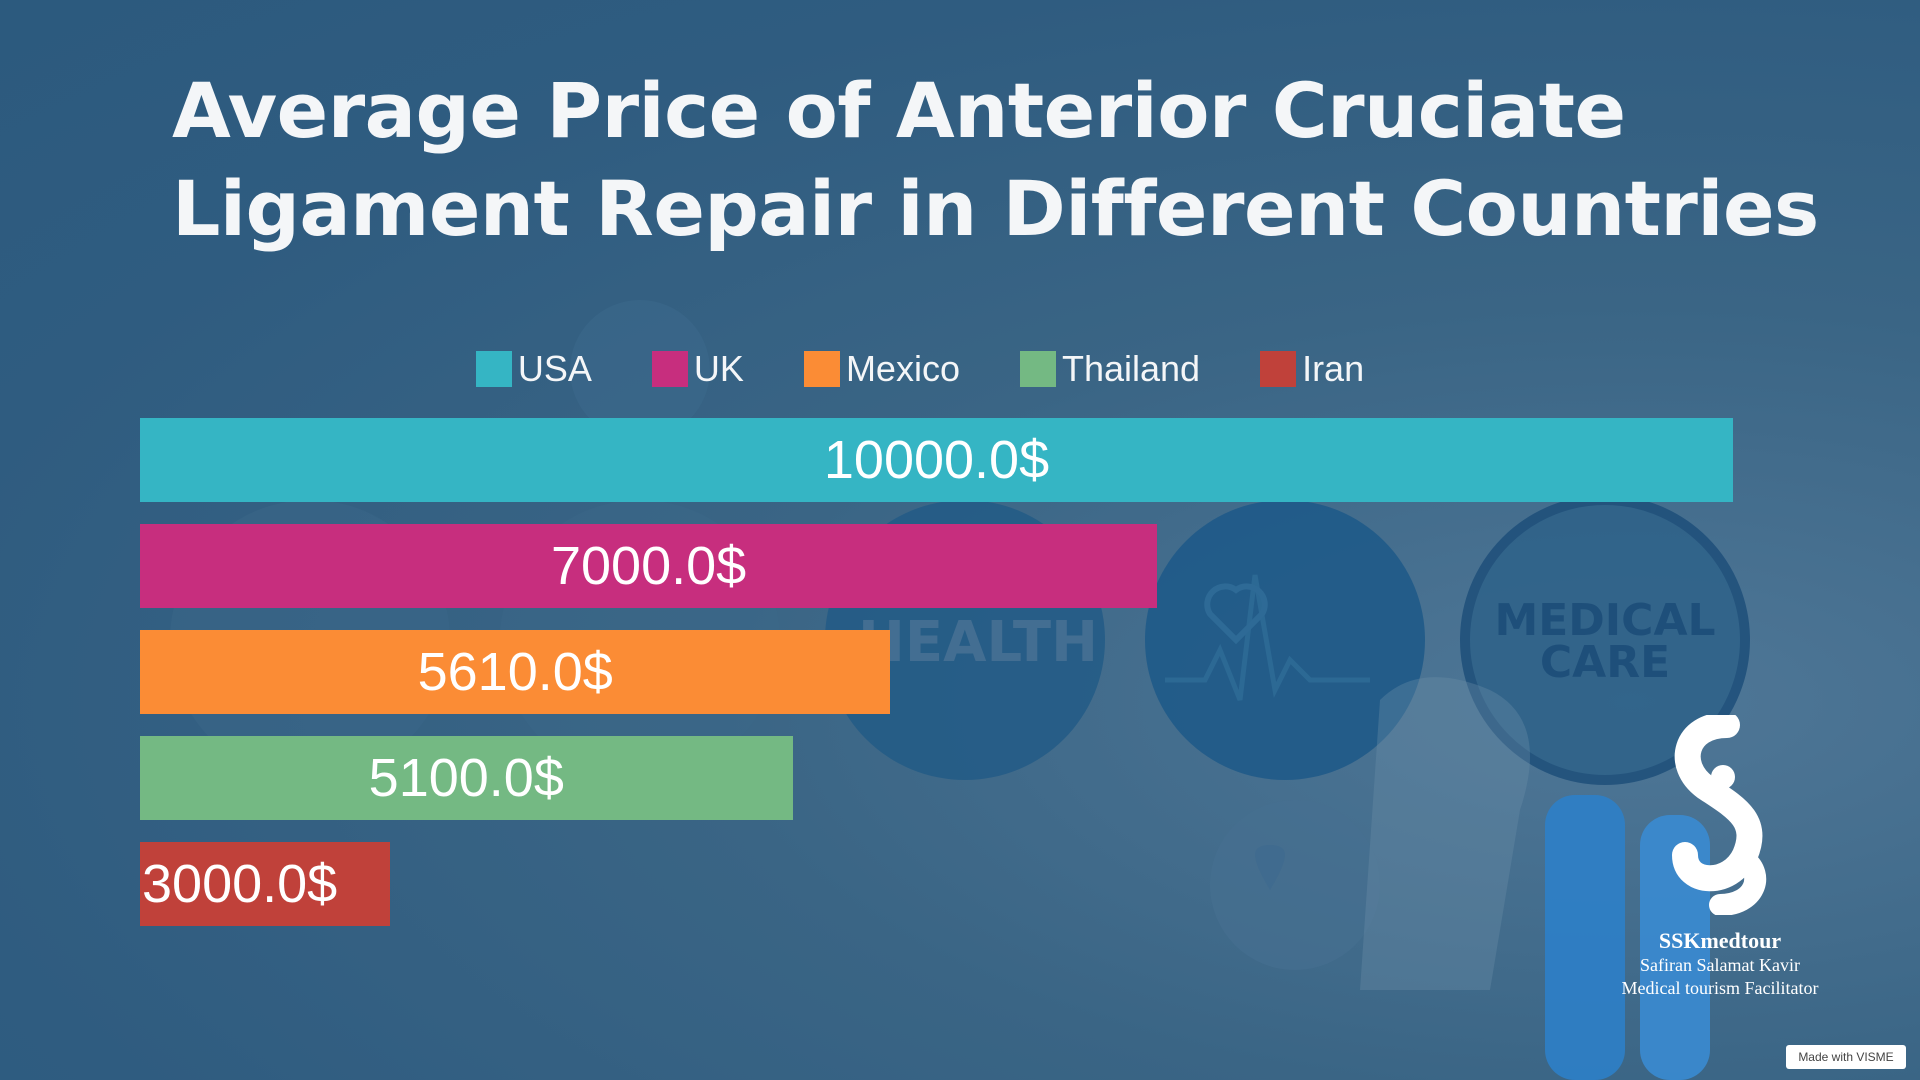 The image size is (1920, 1080). I want to click on bar-value-label: 5610.0$, so click(515, 672).